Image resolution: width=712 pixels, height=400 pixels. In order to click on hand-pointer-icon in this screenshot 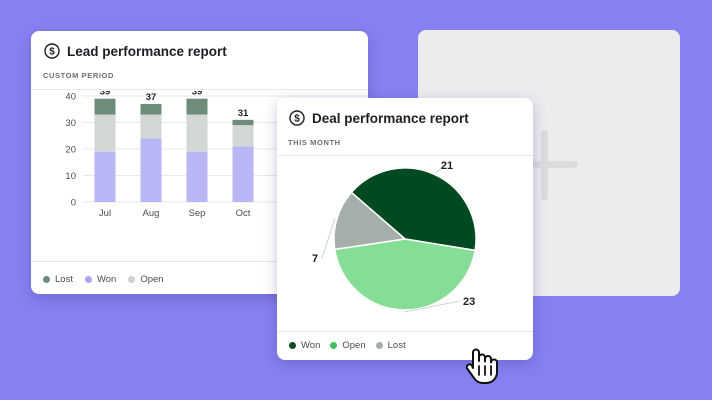, I will do `click(481, 366)`.